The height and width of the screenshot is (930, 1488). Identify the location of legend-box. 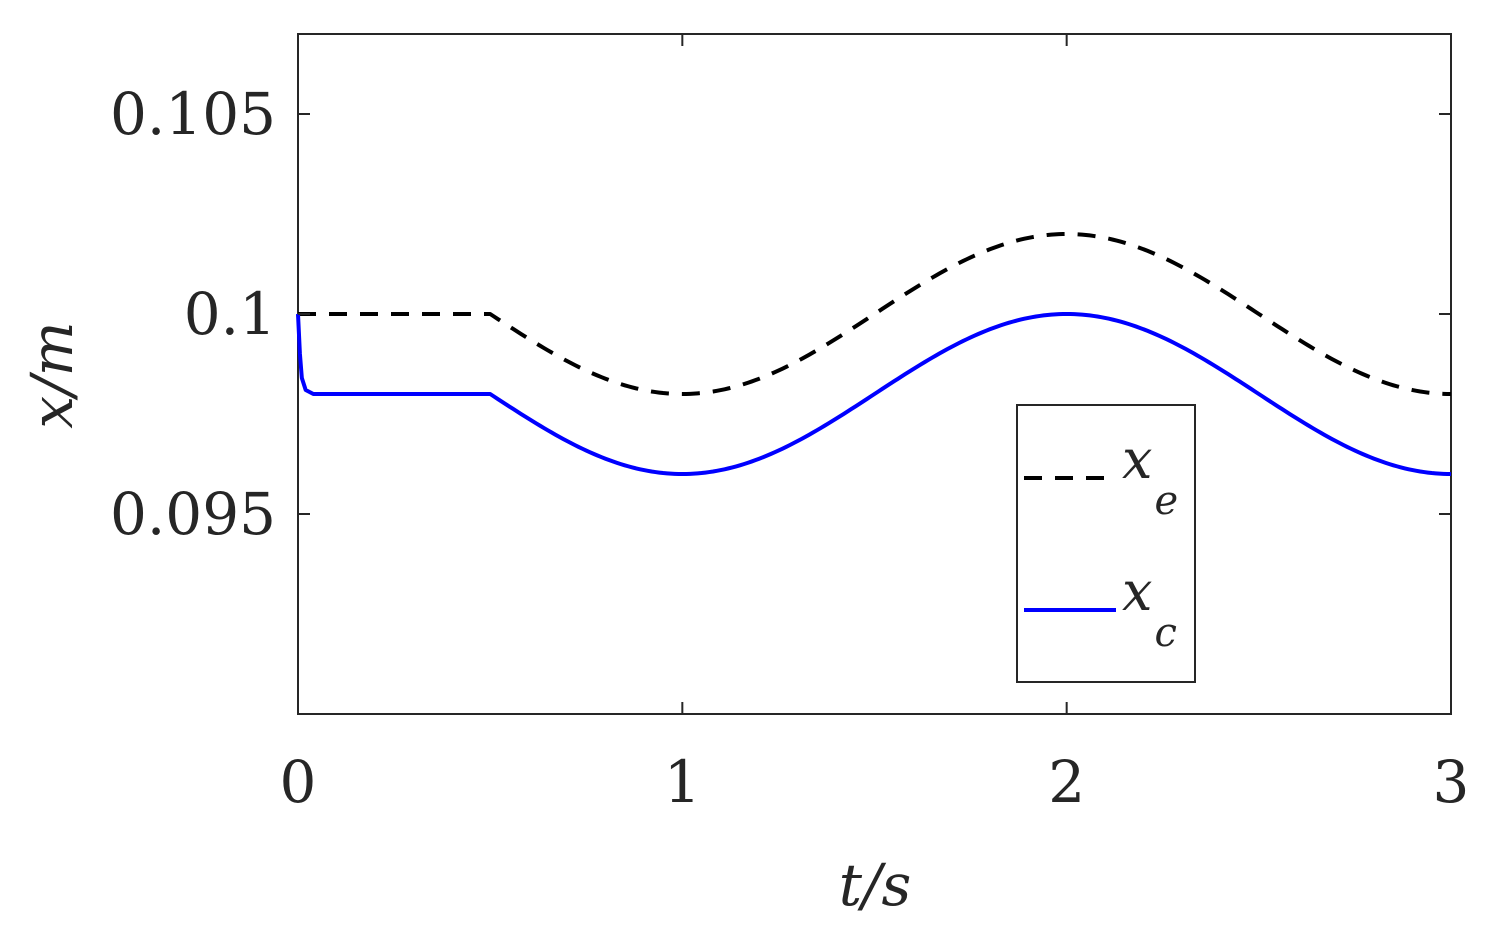
(1106, 543).